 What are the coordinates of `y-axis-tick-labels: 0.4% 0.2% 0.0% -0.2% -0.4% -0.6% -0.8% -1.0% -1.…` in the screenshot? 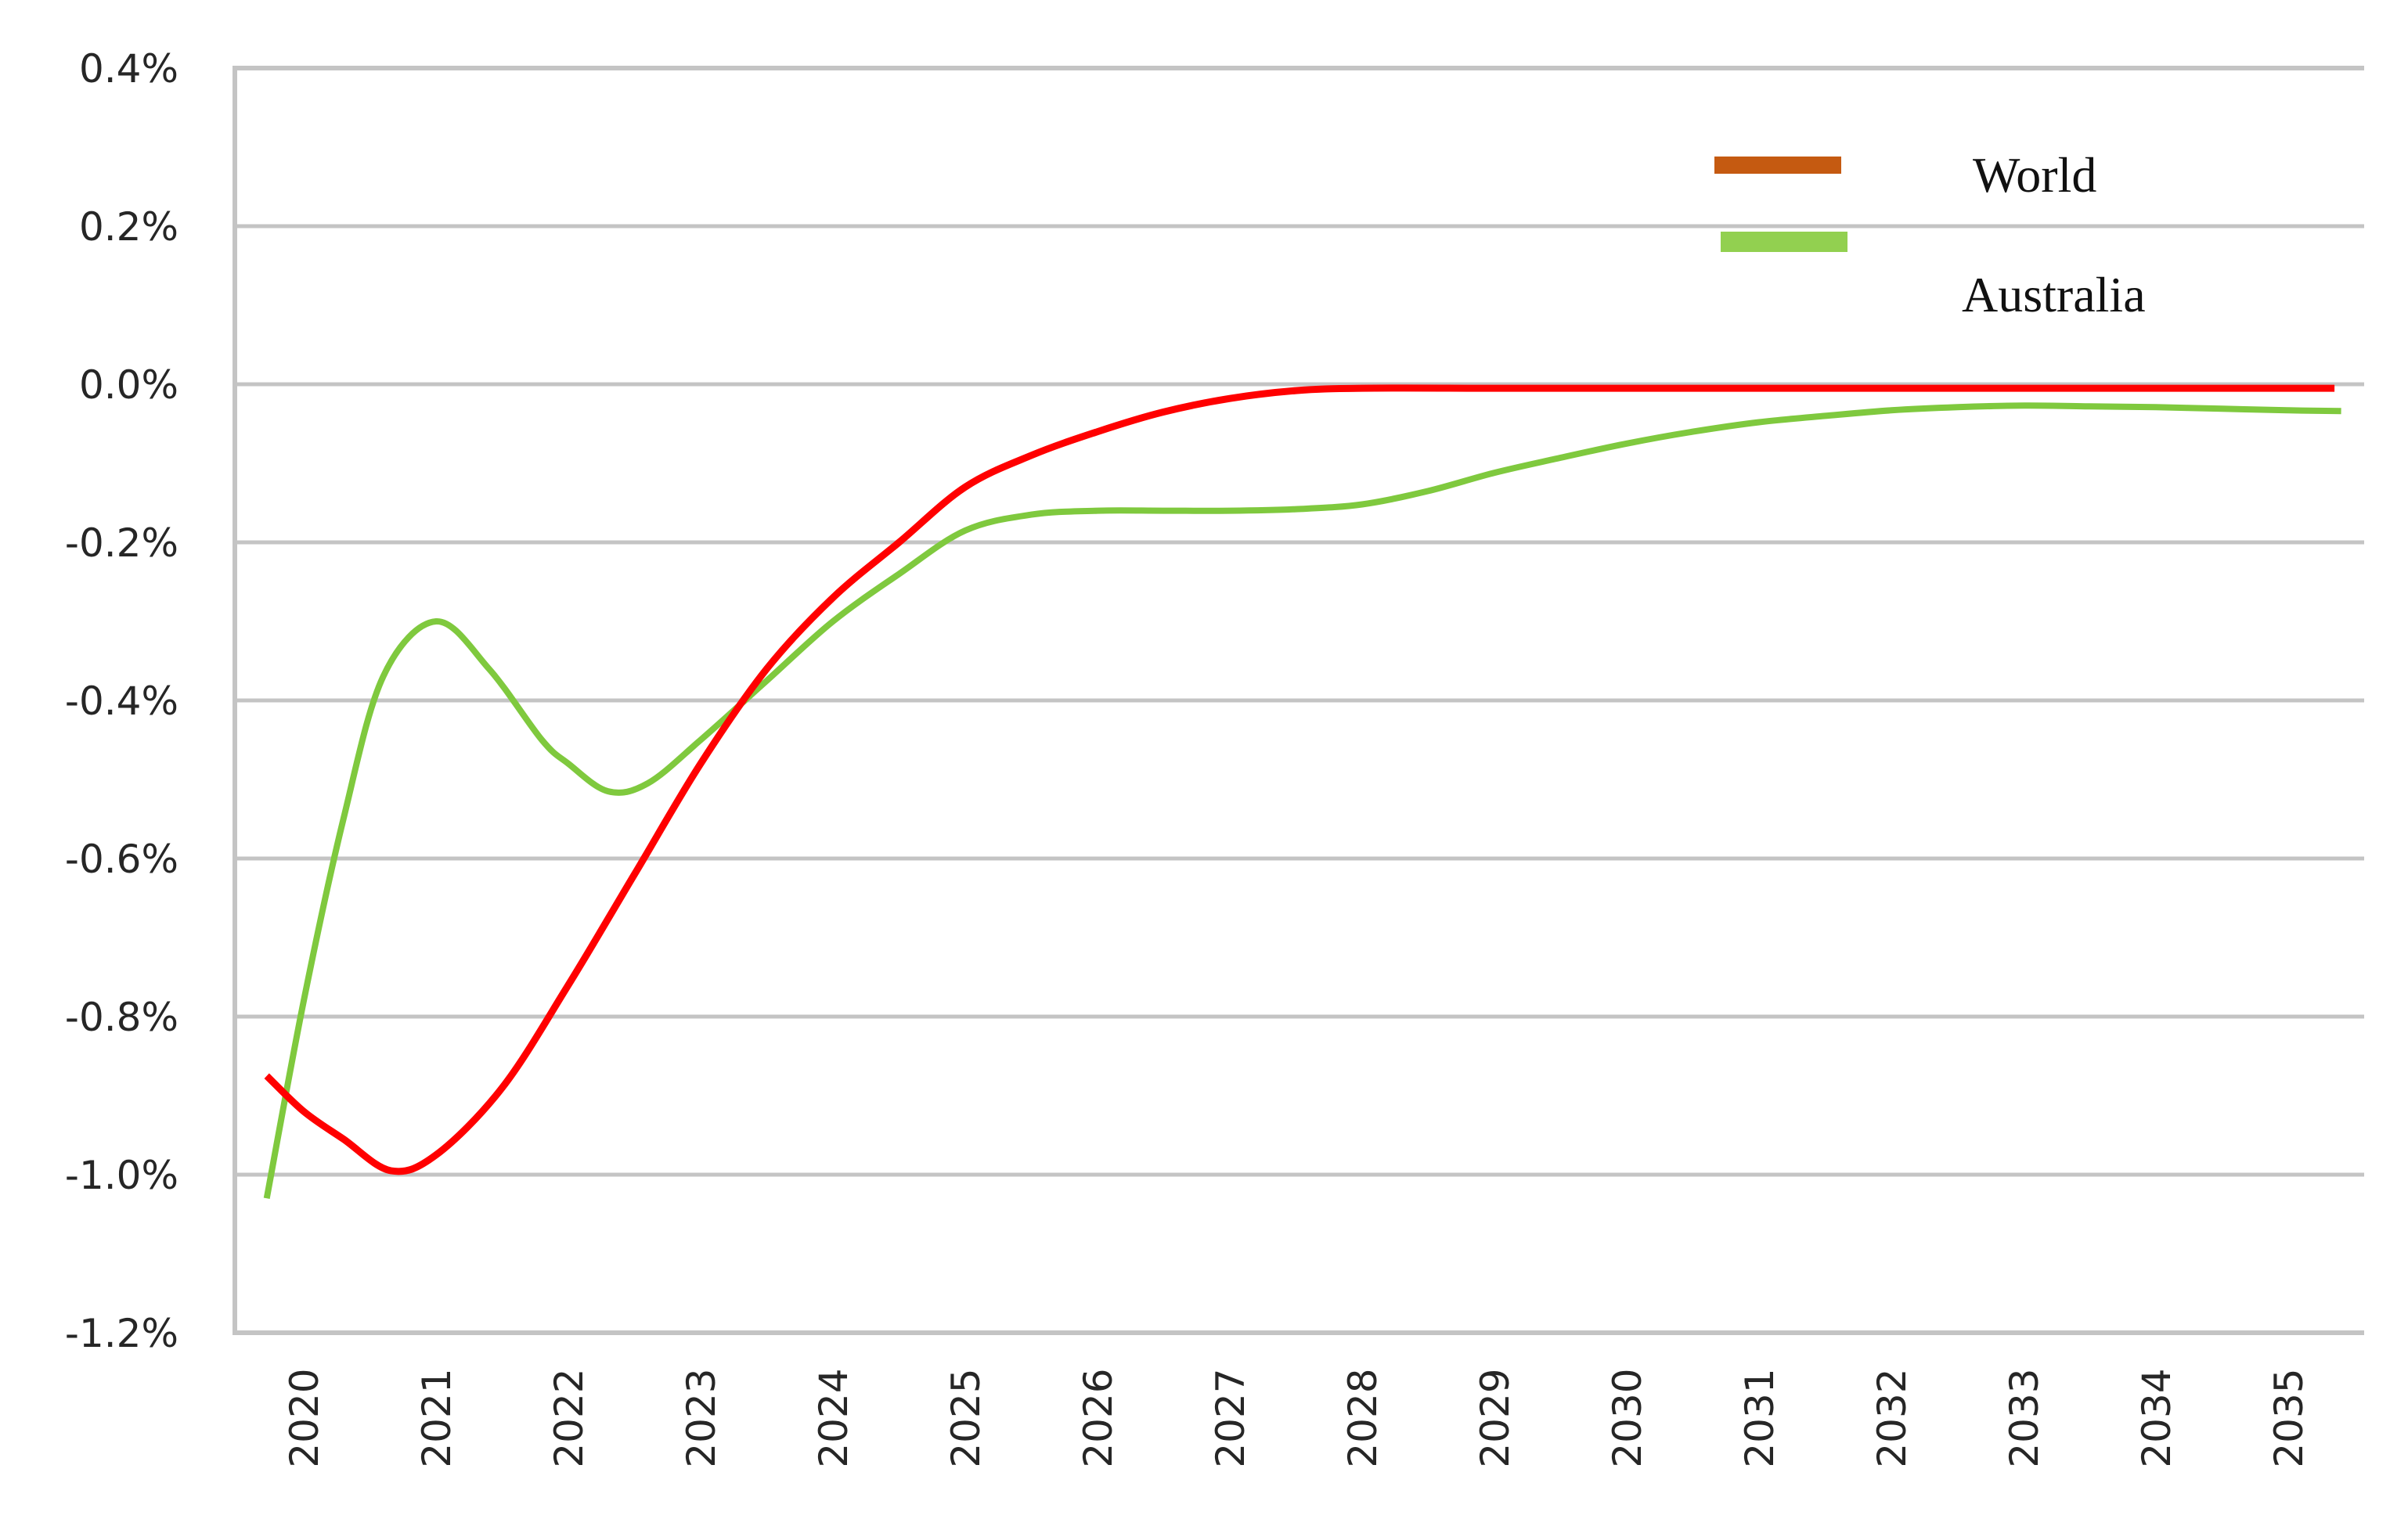 It's located at (122, 701).